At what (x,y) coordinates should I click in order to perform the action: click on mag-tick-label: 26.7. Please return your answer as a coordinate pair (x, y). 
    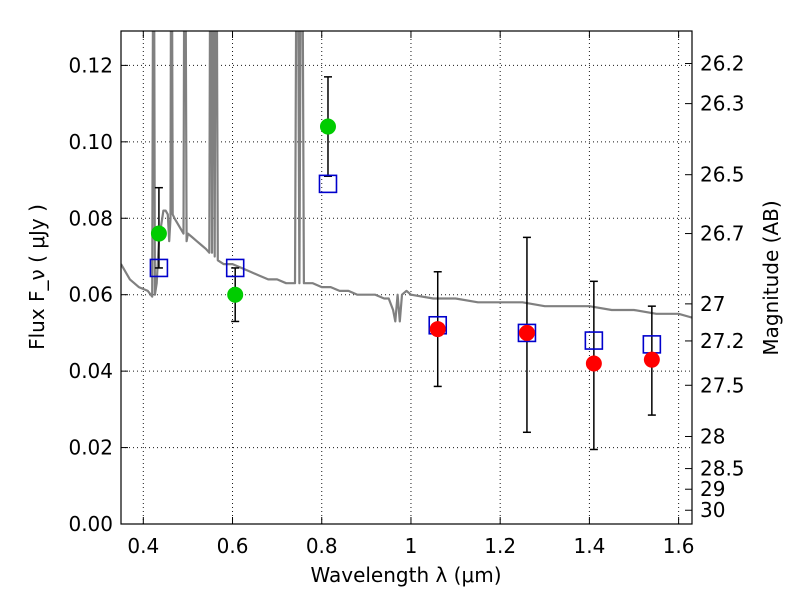
    Looking at the image, I should click on (722, 234).